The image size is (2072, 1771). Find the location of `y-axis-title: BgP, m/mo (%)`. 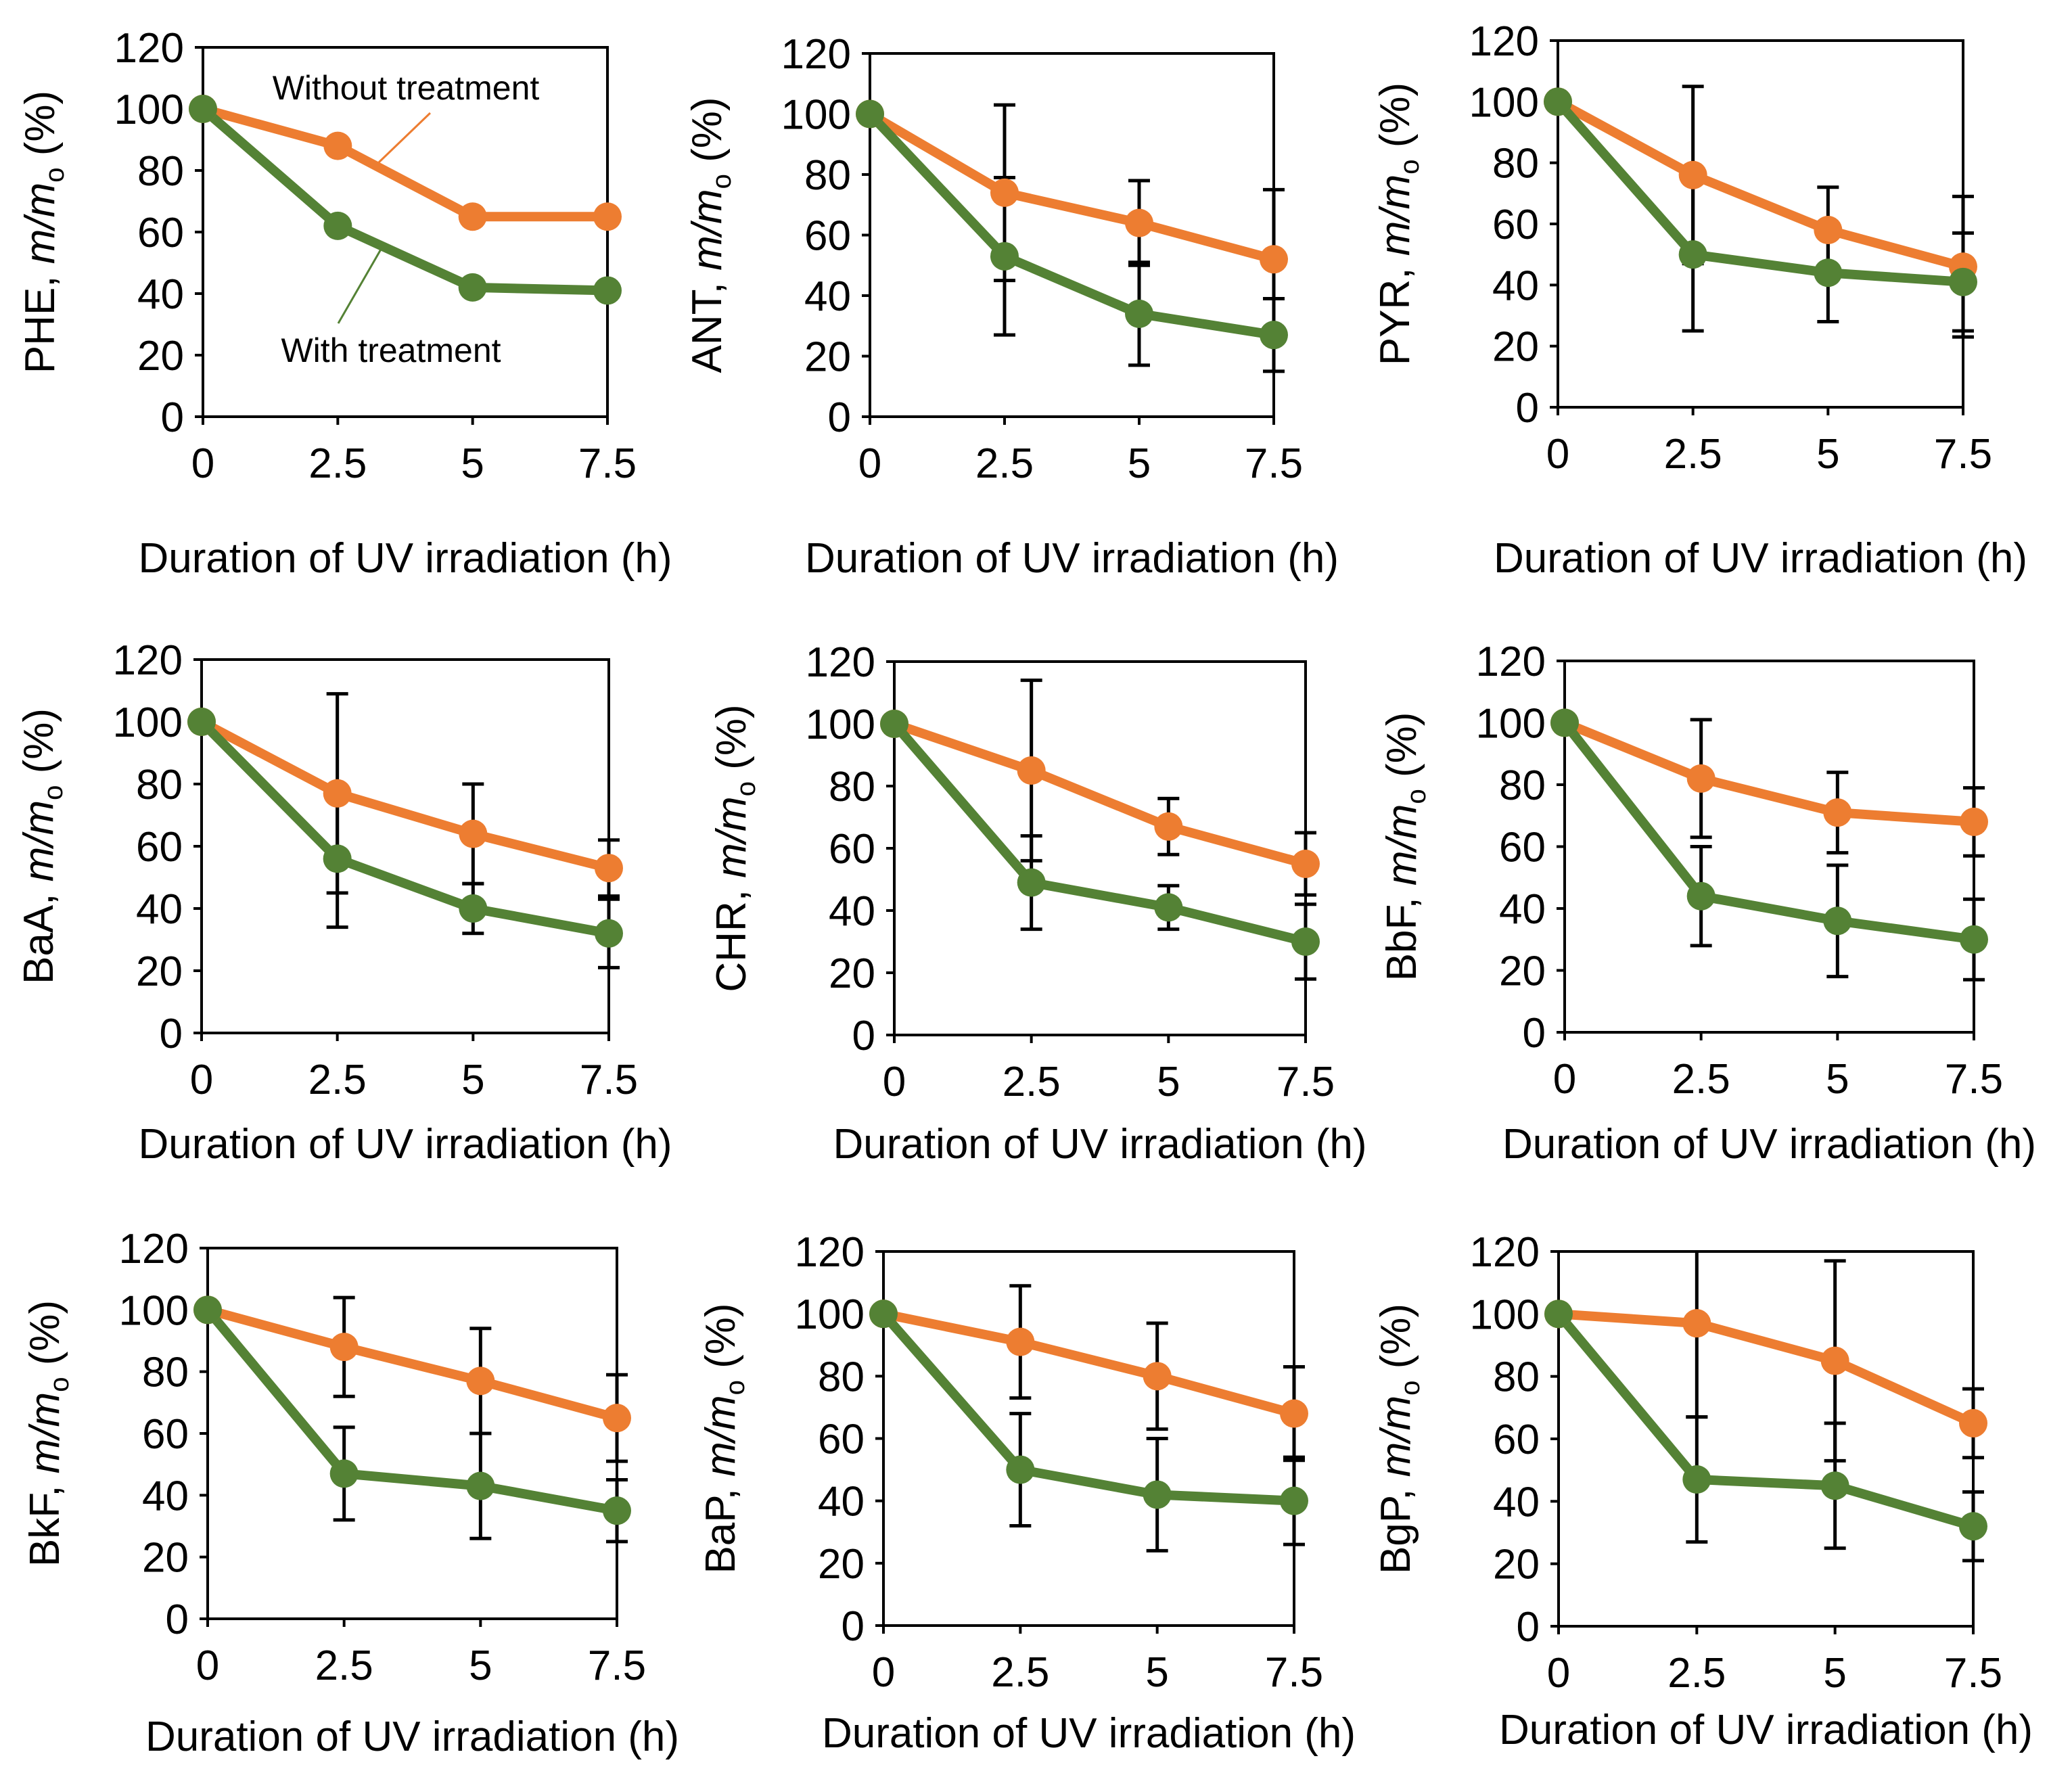

y-axis-title: BgP, m/mo (%) is located at coordinates (1399, 1439).